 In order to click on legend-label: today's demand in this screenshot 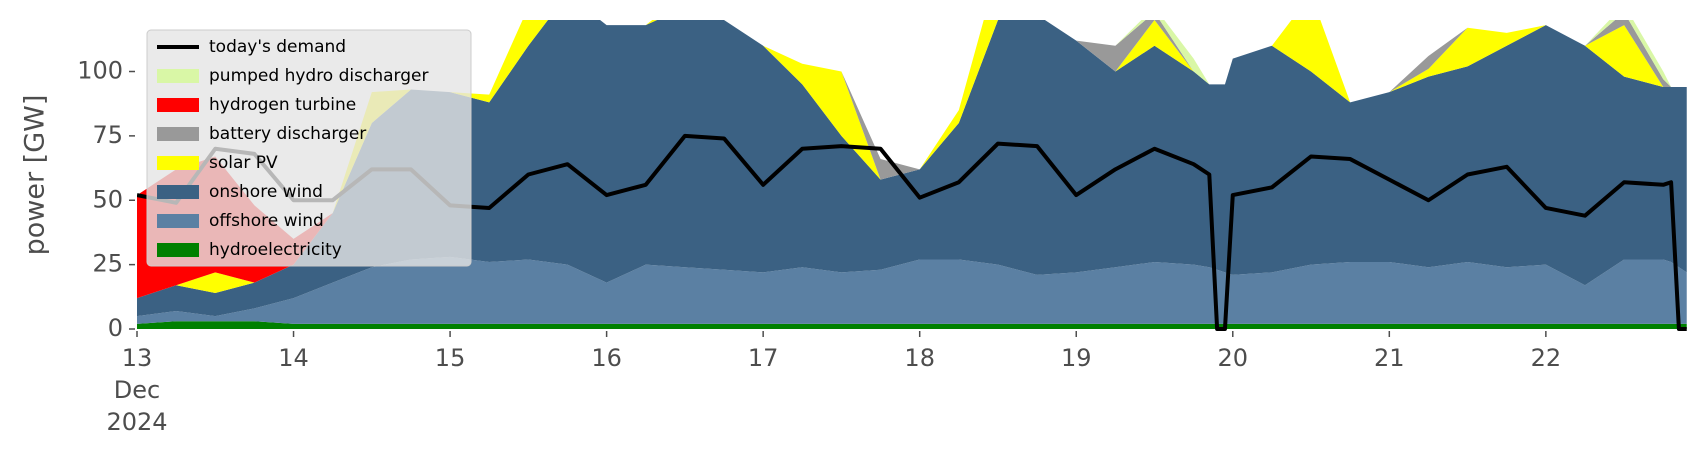, I will do `click(277, 47)`.